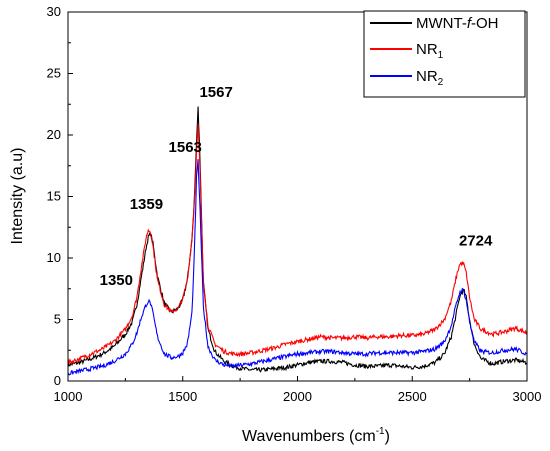 The image size is (550, 451). Describe the element at coordinates (57, 319) in the screenshot. I see `y-tick-label: 5` at that location.